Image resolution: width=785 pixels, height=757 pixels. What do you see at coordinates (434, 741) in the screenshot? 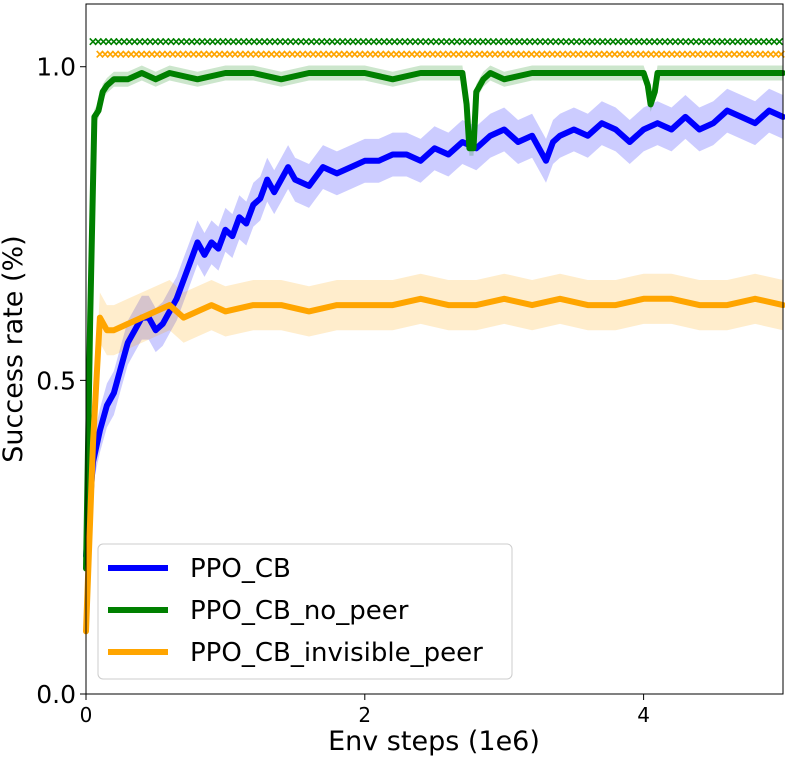
I see `x-axis-title: Env steps (1e6)` at bounding box center [434, 741].